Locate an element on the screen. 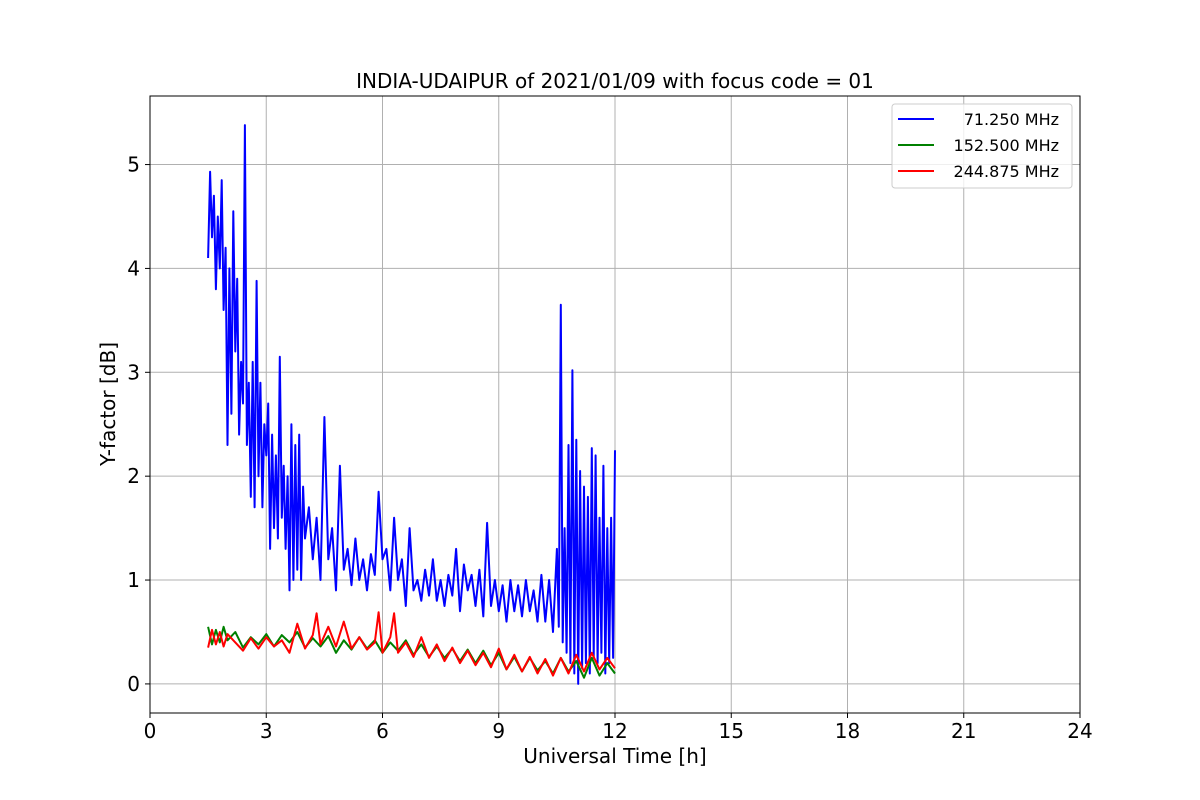 Image resolution: width=1200 pixels, height=800 pixels. x-tick-label: 6 is located at coordinates (382, 731).